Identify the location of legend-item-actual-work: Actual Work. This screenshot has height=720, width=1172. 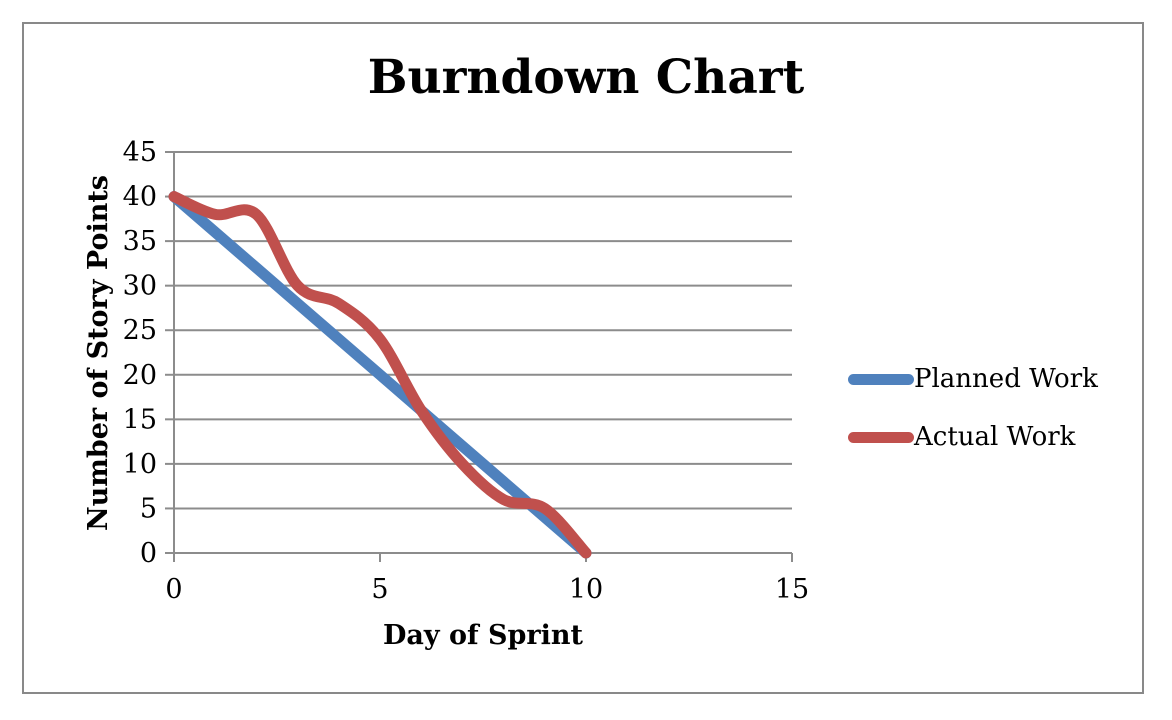
(973, 437).